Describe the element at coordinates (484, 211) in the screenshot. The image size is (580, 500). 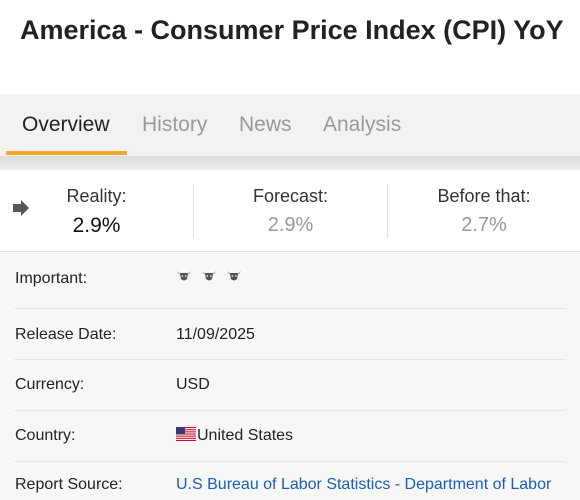
I see `stat-before: Before that: 2.7%` at that location.